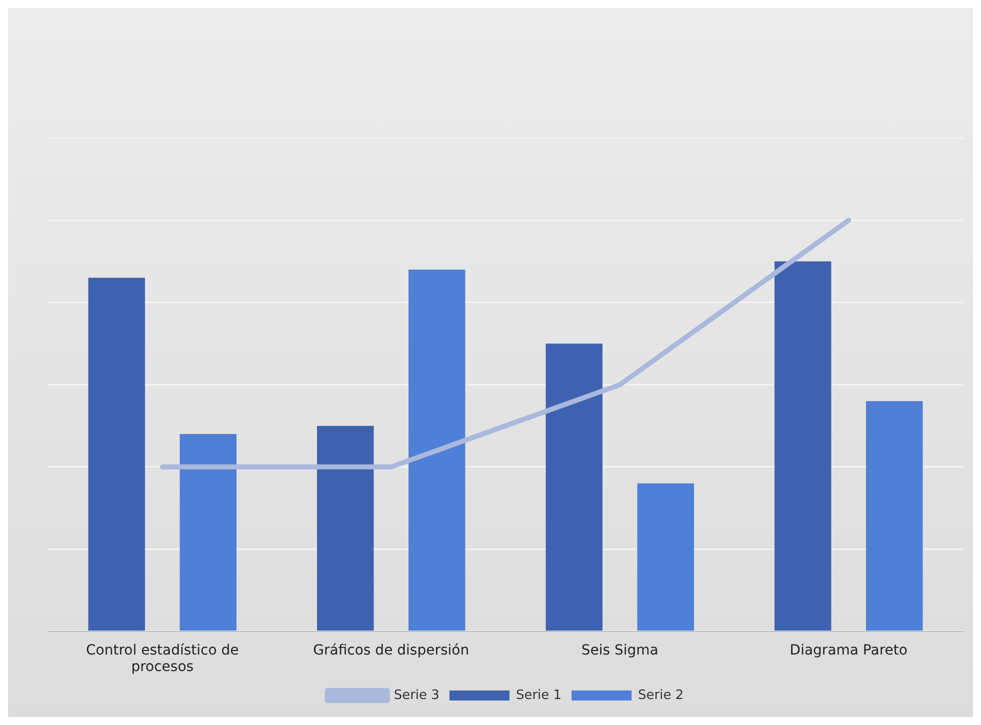 The image size is (981, 725). Describe the element at coordinates (849, 650) in the screenshot. I see `x-tick-label: Diagrama Pareto` at that location.